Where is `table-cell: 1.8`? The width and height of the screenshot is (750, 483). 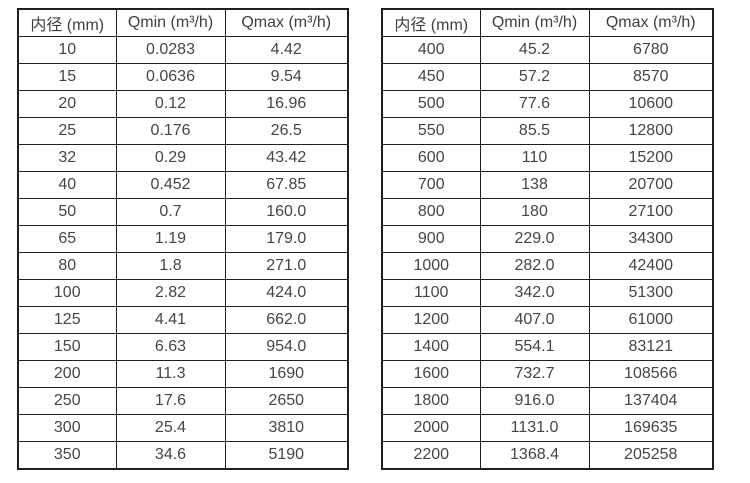
table-cell: 1.8 is located at coordinates (170, 266).